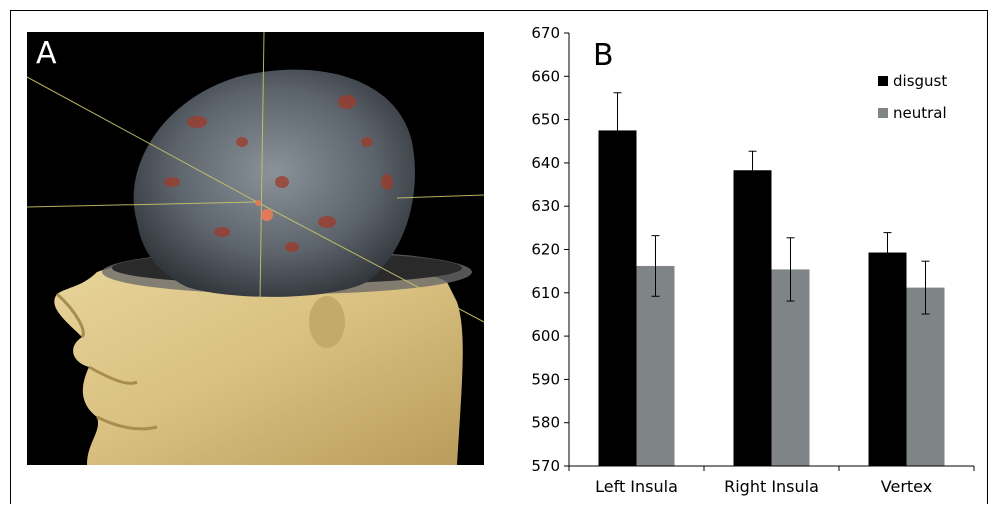 The image size is (1000, 506). I want to click on y-tick-label: 660, so click(545, 76).